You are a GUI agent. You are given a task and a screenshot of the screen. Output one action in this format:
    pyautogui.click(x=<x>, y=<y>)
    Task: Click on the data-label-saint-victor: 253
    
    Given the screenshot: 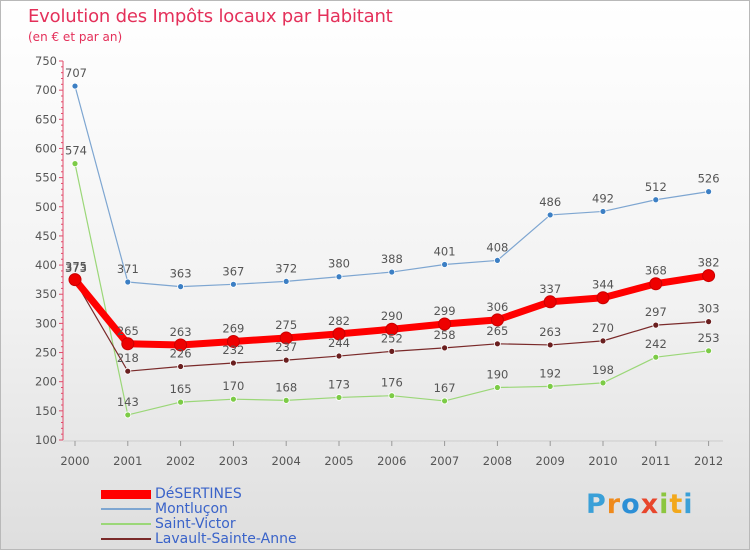 What is the action you would take?
    pyautogui.click(x=709, y=338)
    